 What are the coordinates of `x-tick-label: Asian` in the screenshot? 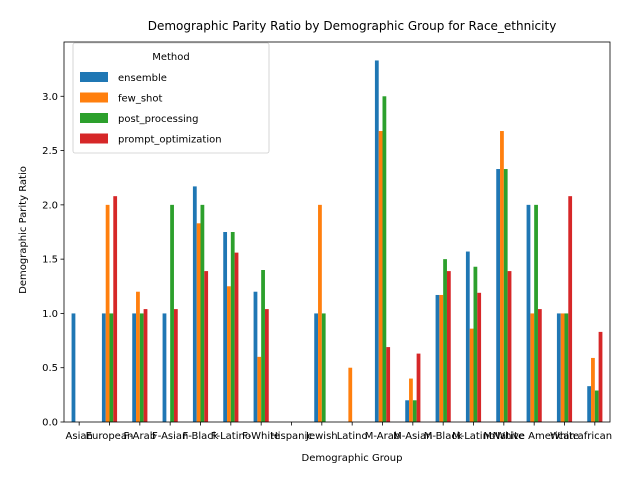 It's located at (79, 436).